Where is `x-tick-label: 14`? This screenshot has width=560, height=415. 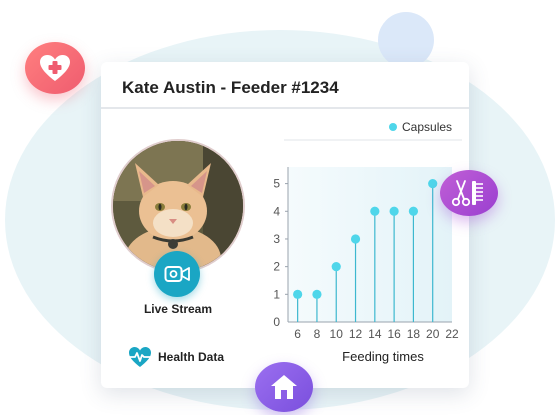 x-tick-label: 14 is located at coordinates (375, 334).